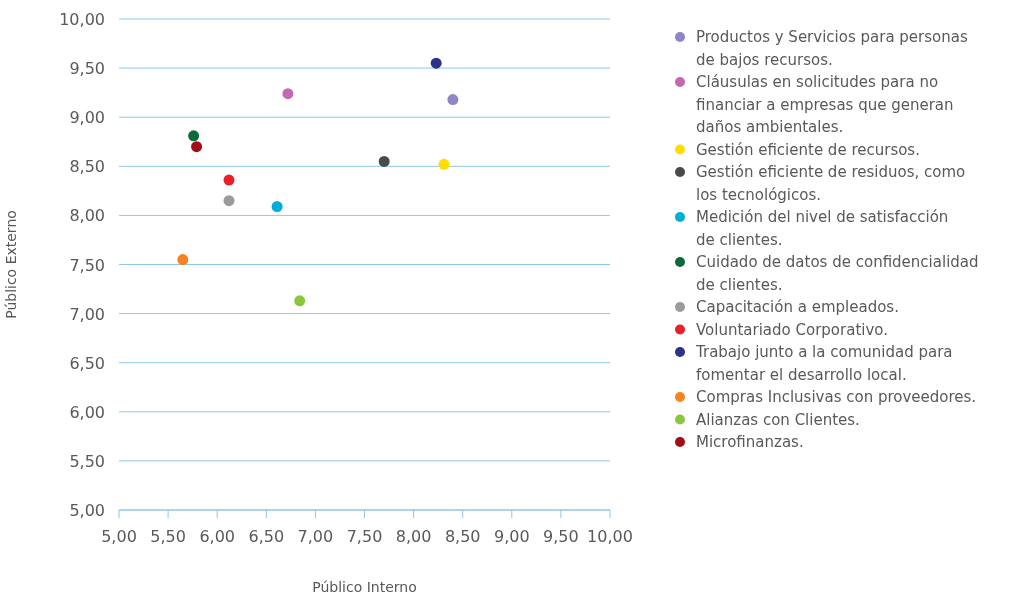 Image resolution: width=1009 pixels, height=600 pixels. I want to click on legend-label: Gestión eficiente de recursos., so click(808, 149).